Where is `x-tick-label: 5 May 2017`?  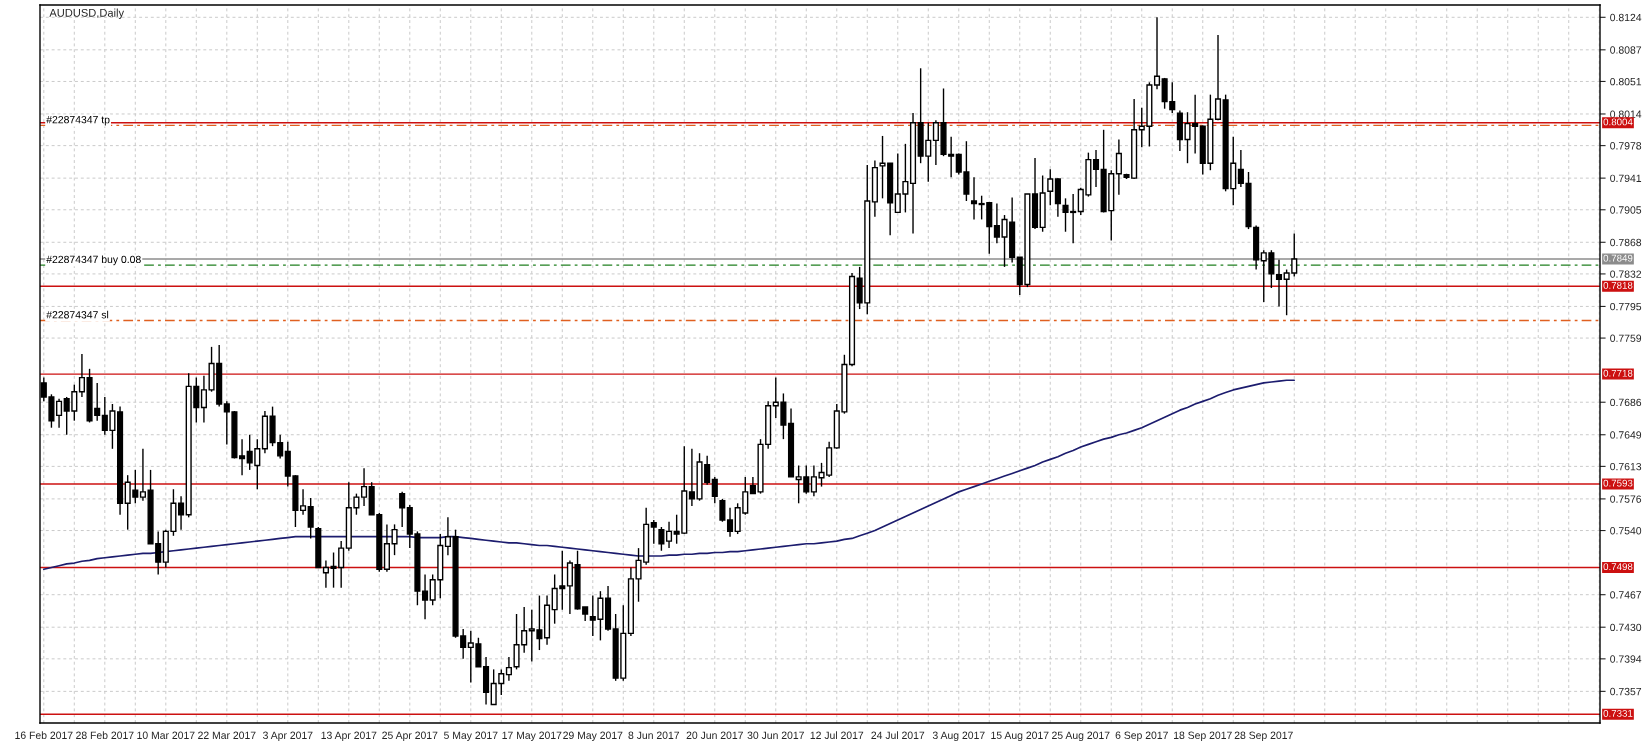
x-tick-label: 5 May 2017 is located at coordinates (470, 736).